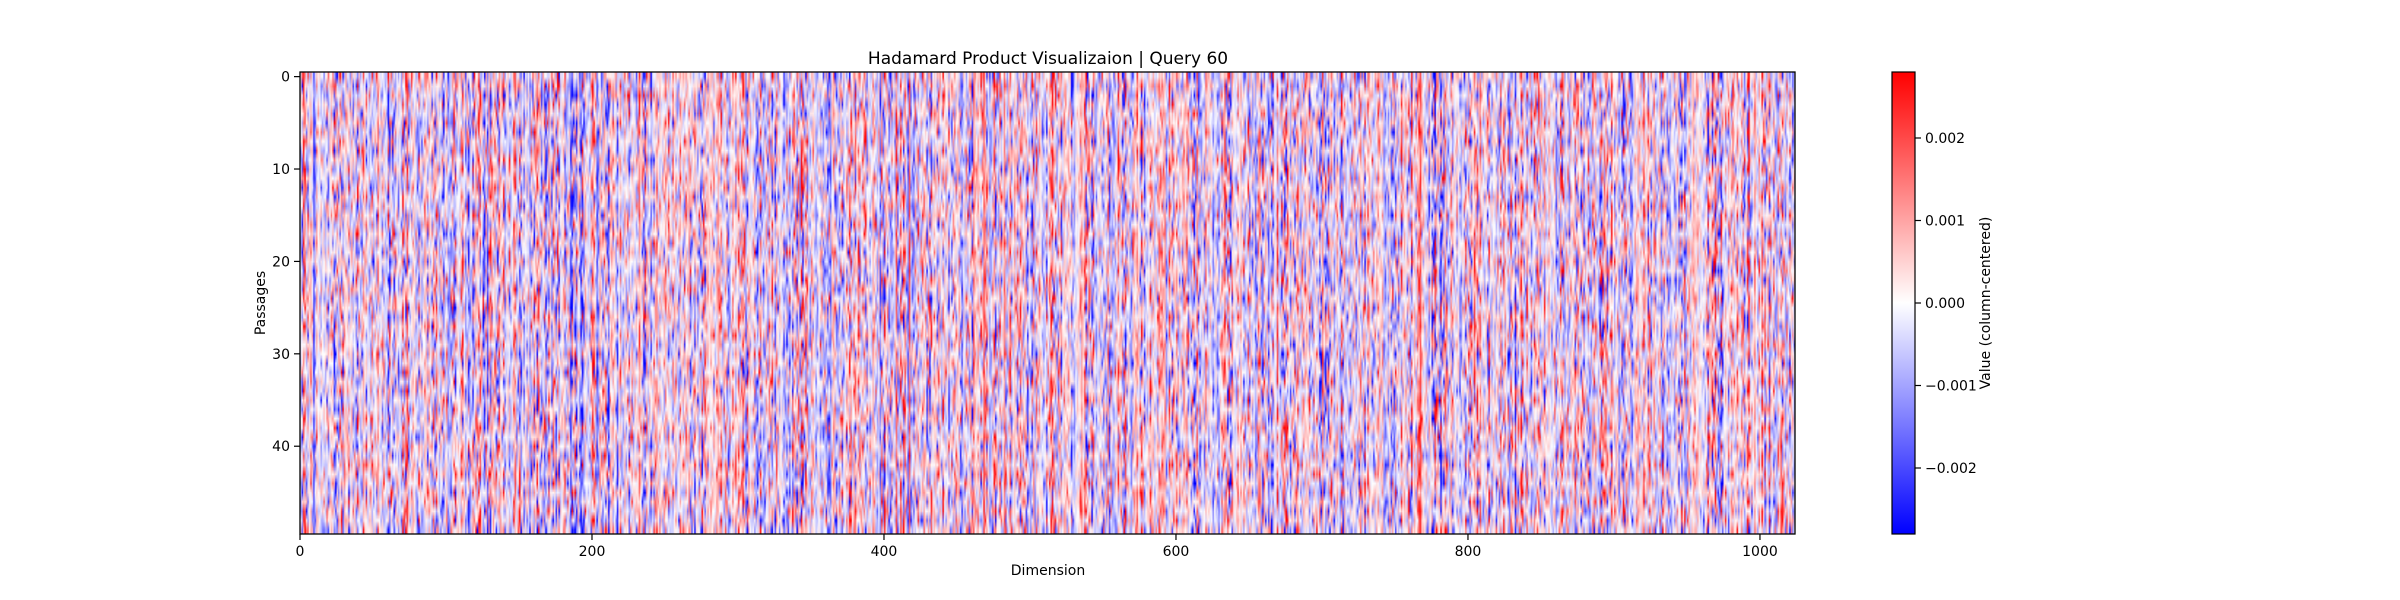 Image resolution: width=2400 pixels, height=600 pixels. I want to click on colorbar-tick-label: −0.001, so click(1951, 387).